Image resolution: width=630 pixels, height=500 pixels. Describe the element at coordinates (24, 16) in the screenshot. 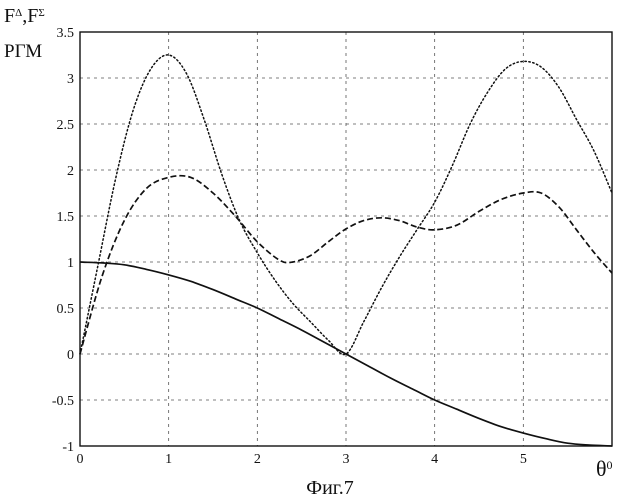

I see `y-axis-label-top: FΔ,FΣ` at that location.